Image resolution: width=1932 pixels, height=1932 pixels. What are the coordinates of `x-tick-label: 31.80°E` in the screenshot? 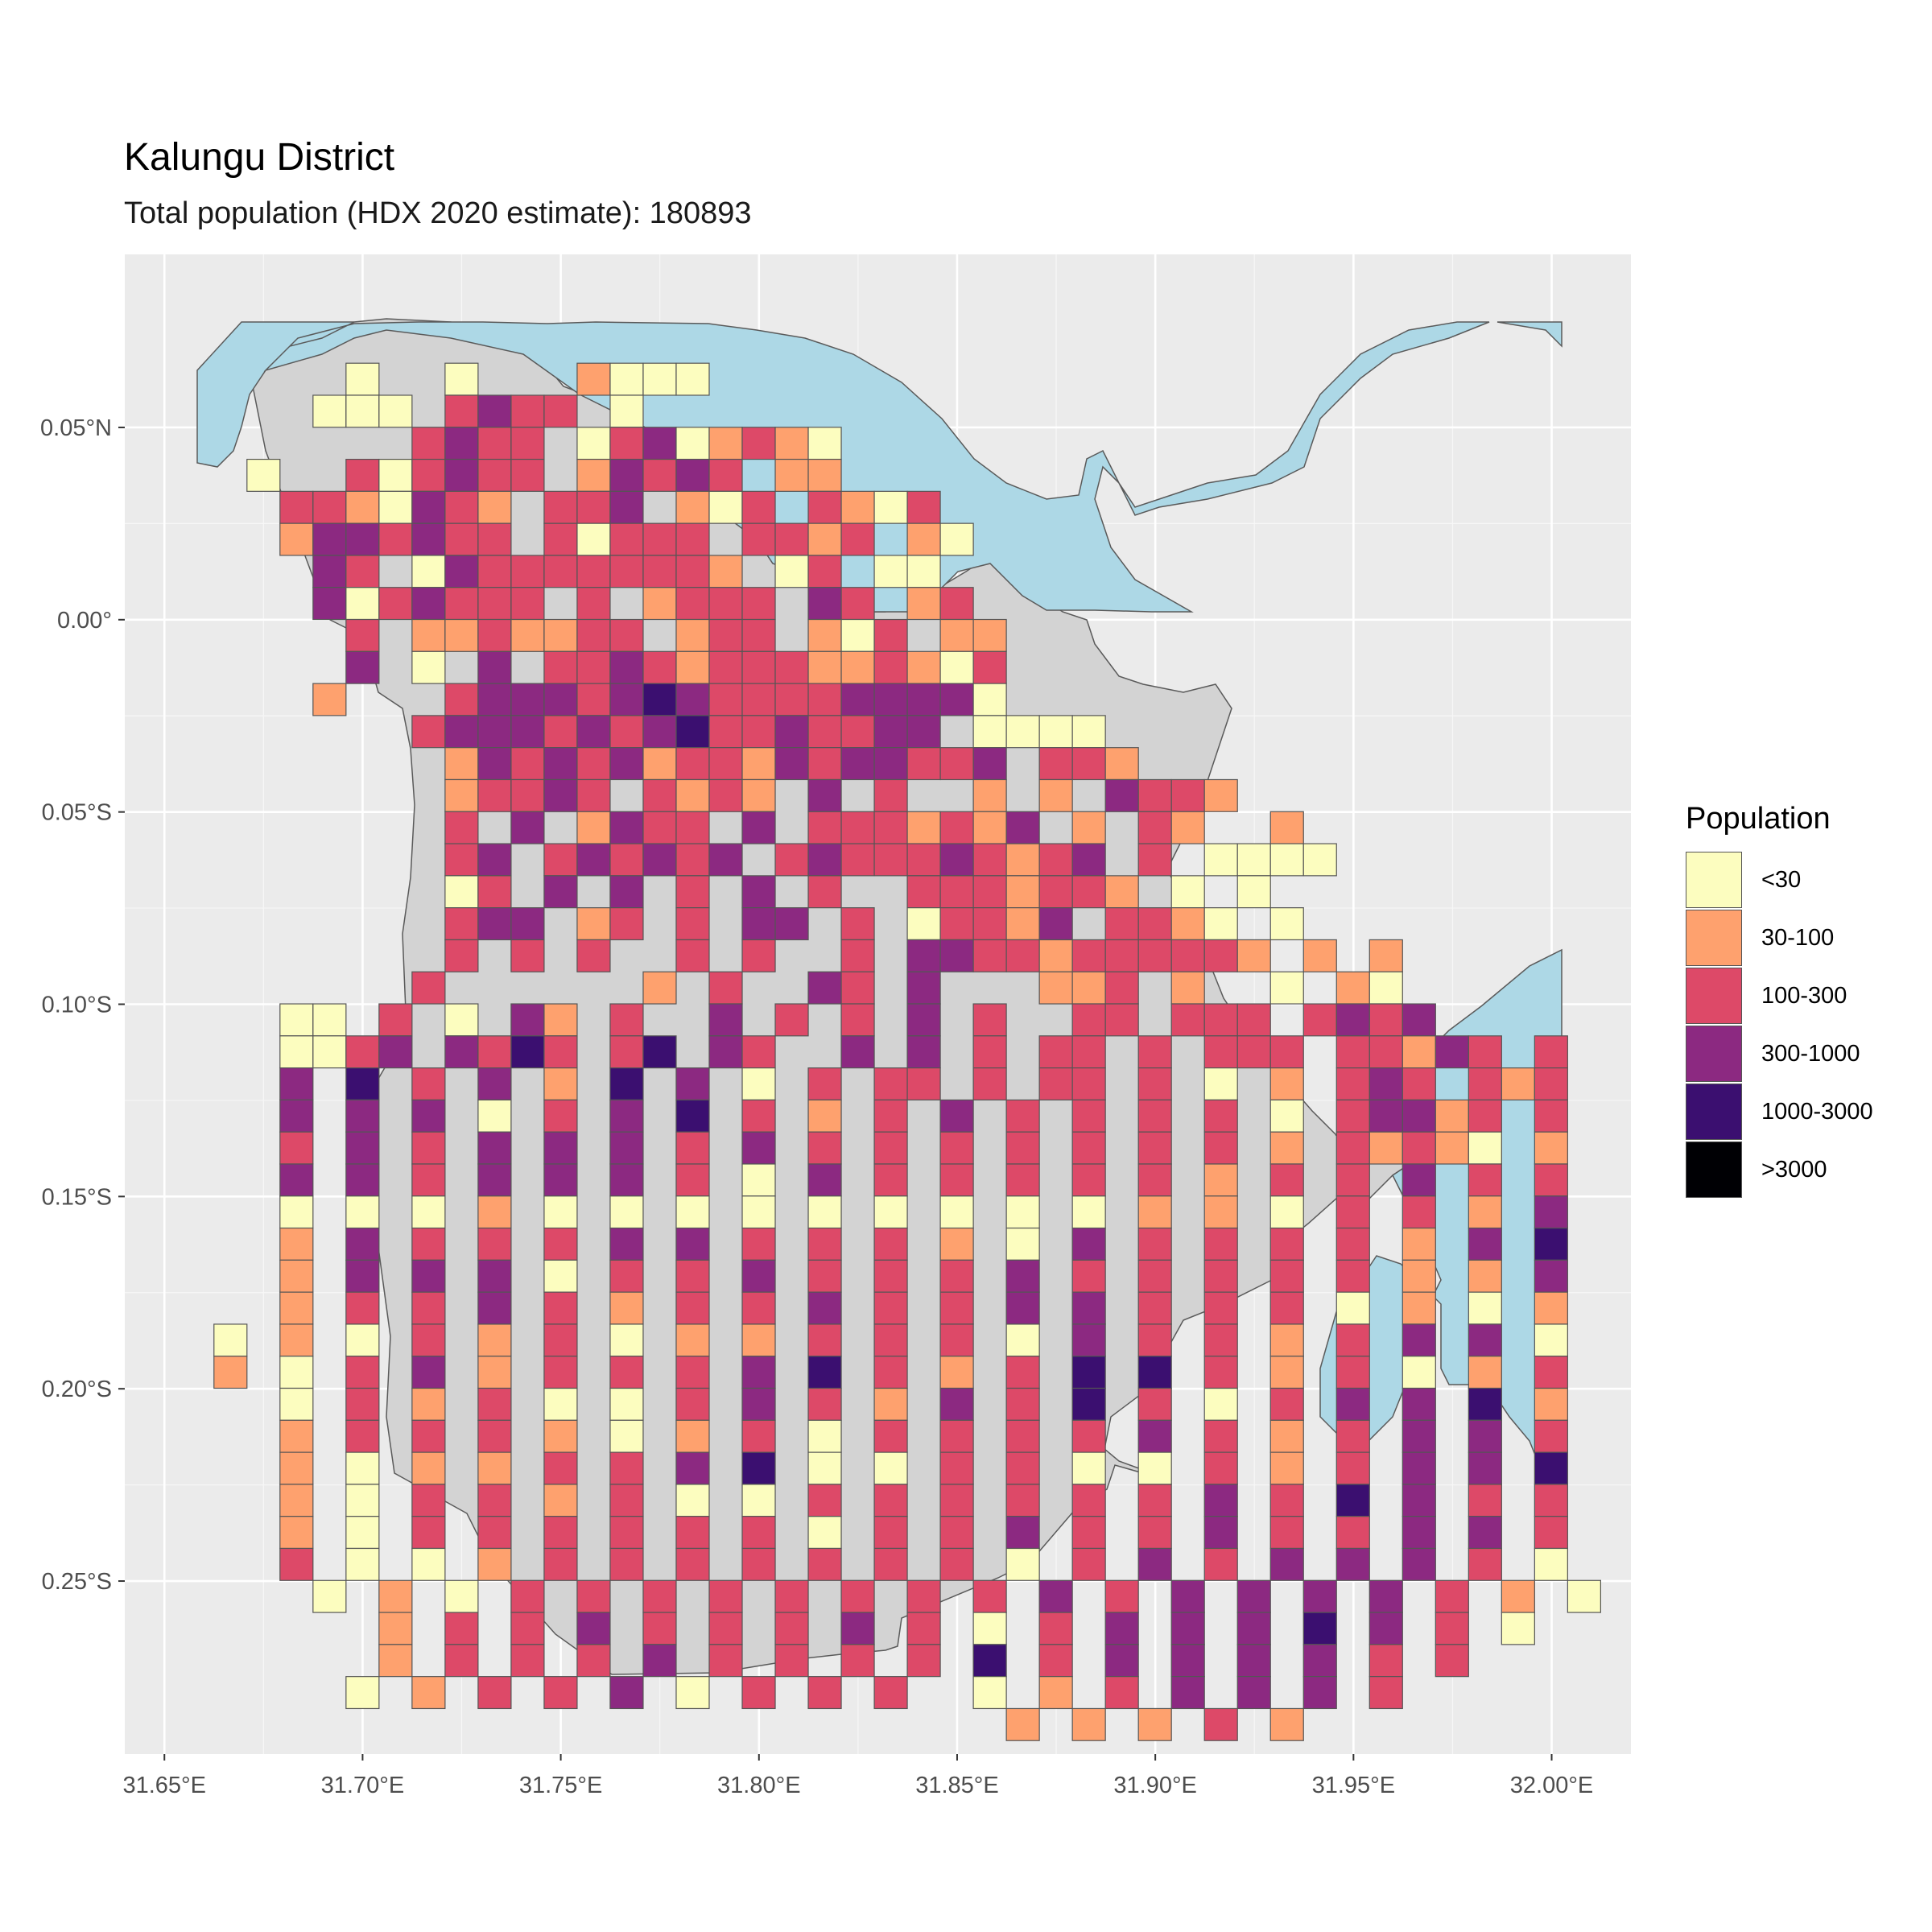 It's located at (759, 1785).